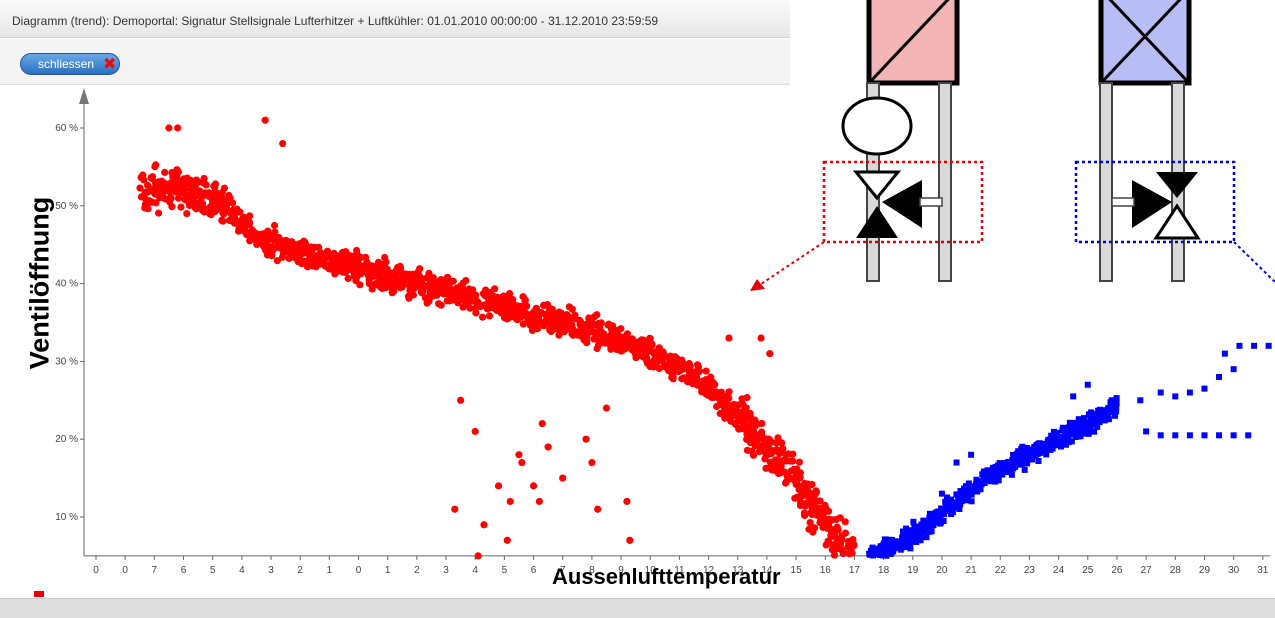 The width and height of the screenshot is (1275, 618). I want to click on x-tick-label: 18, so click(884, 570).